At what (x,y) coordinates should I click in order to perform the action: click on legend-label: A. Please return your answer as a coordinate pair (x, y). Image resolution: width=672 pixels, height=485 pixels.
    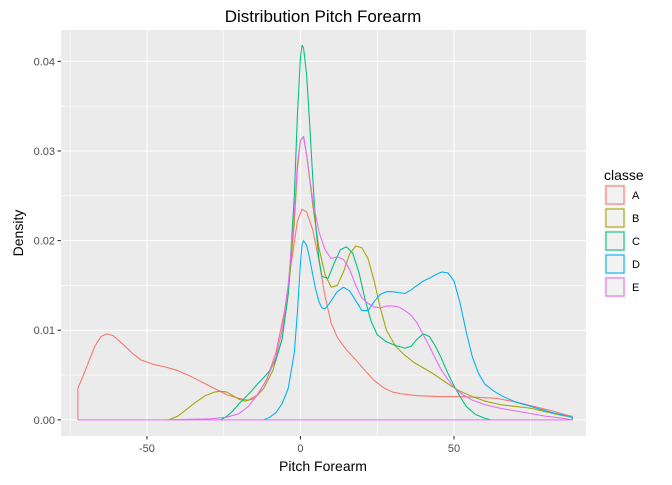
    Looking at the image, I should click on (636, 196).